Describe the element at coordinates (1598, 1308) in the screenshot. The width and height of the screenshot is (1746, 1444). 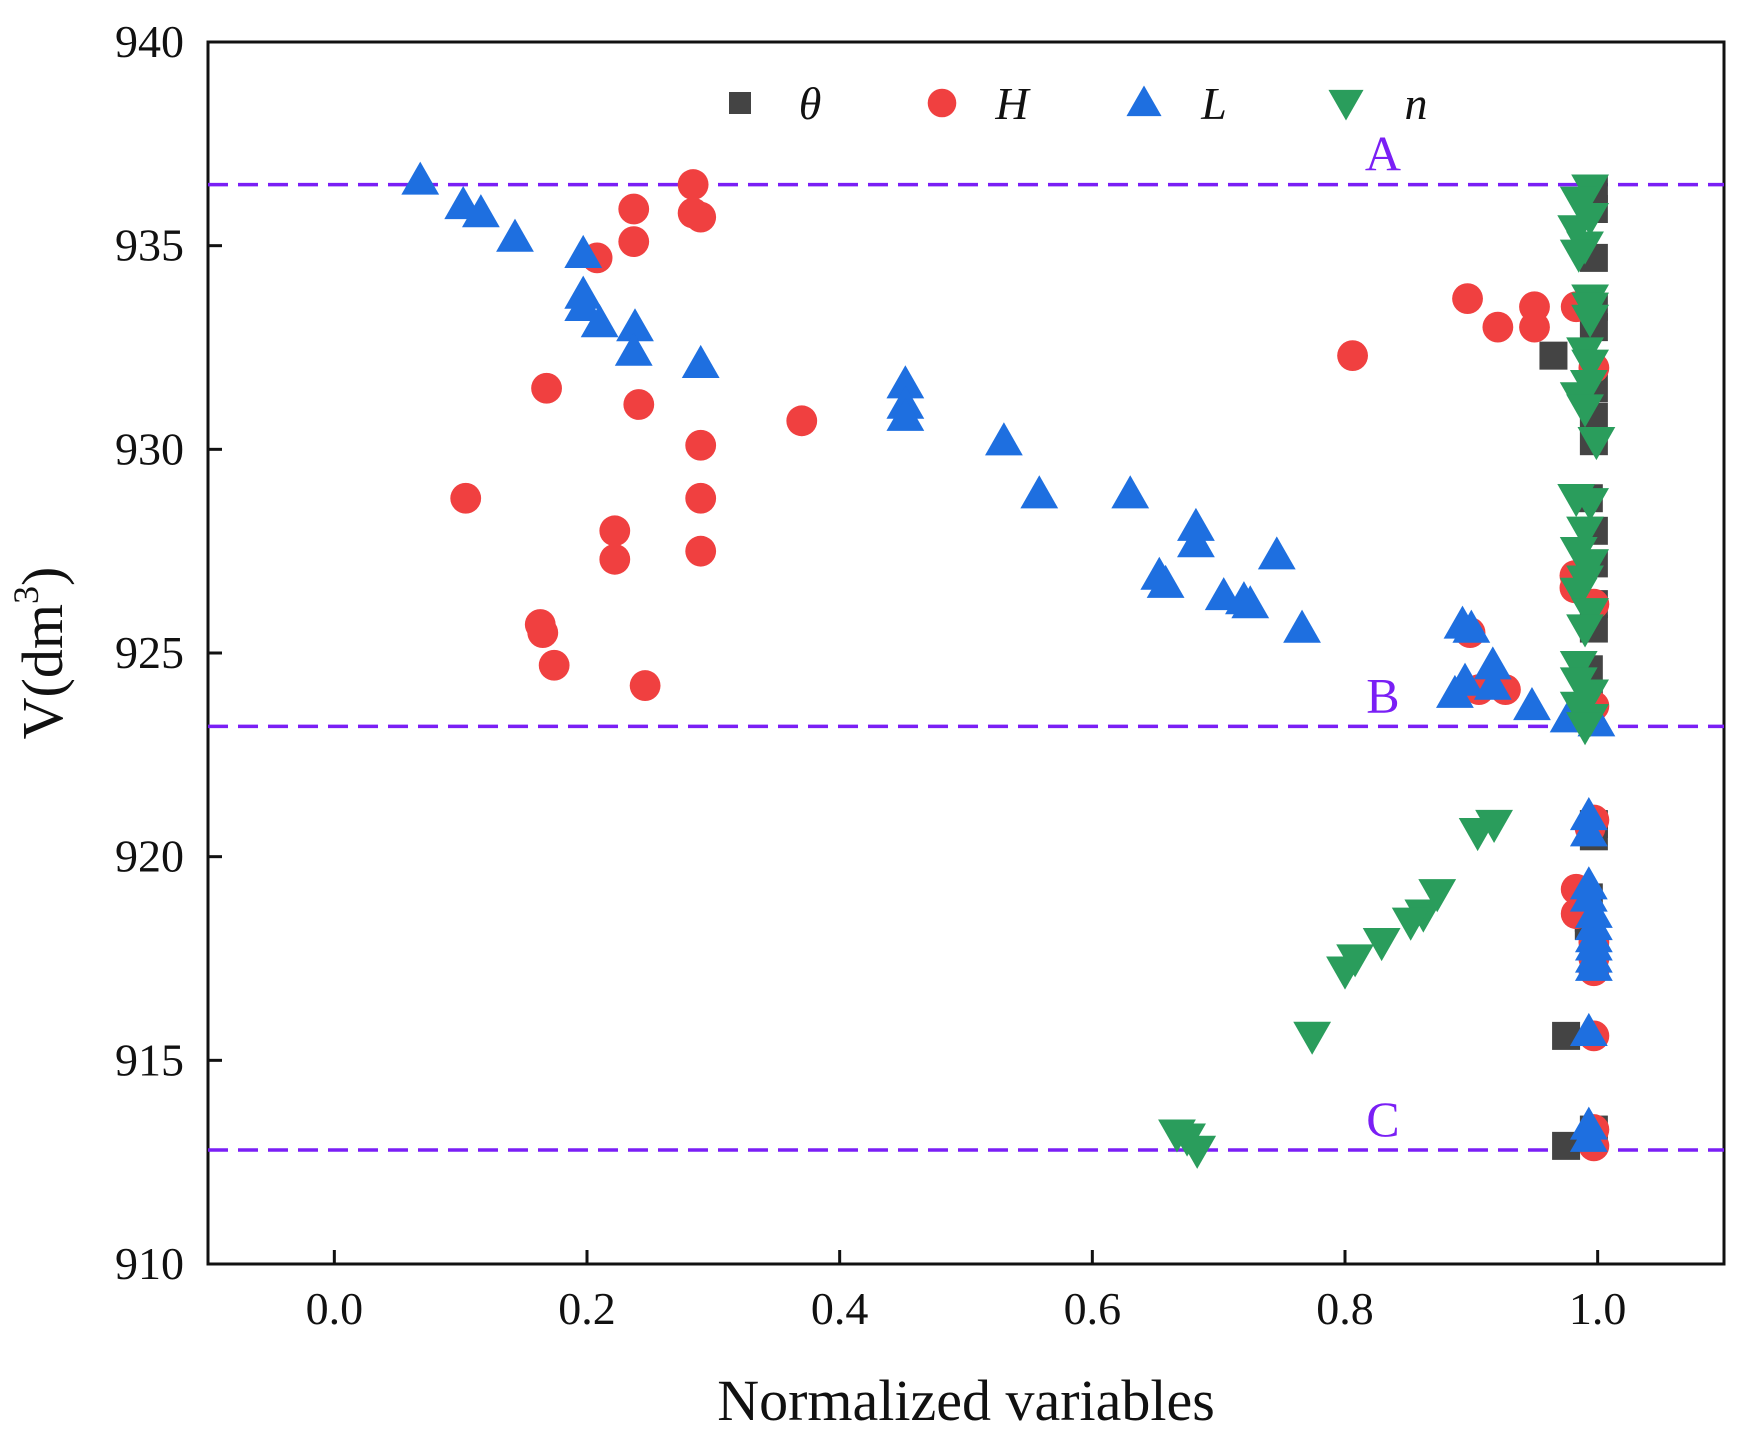
I see `x-tick-label: 1.0` at that location.